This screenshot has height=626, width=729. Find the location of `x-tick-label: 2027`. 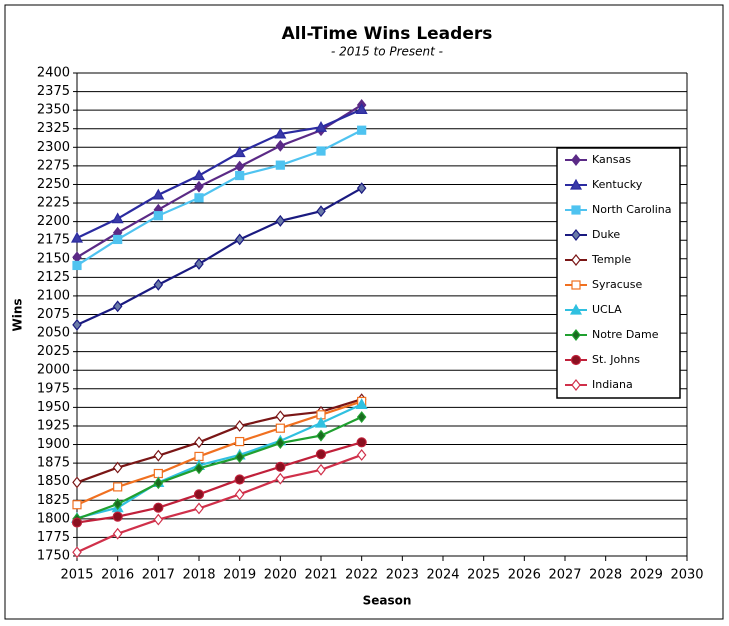

x-tick-label: 2027 is located at coordinates (564, 575).